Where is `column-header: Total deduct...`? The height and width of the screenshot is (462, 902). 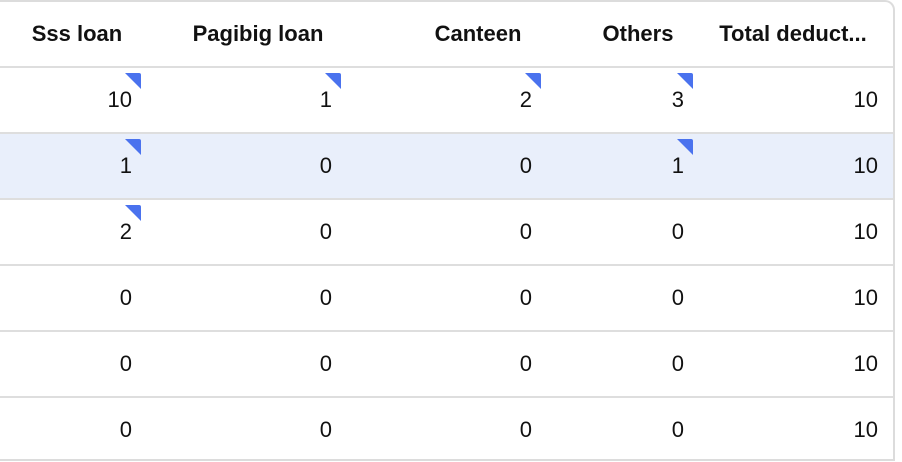
column-header: Total deduct... is located at coordinates (793, 33).